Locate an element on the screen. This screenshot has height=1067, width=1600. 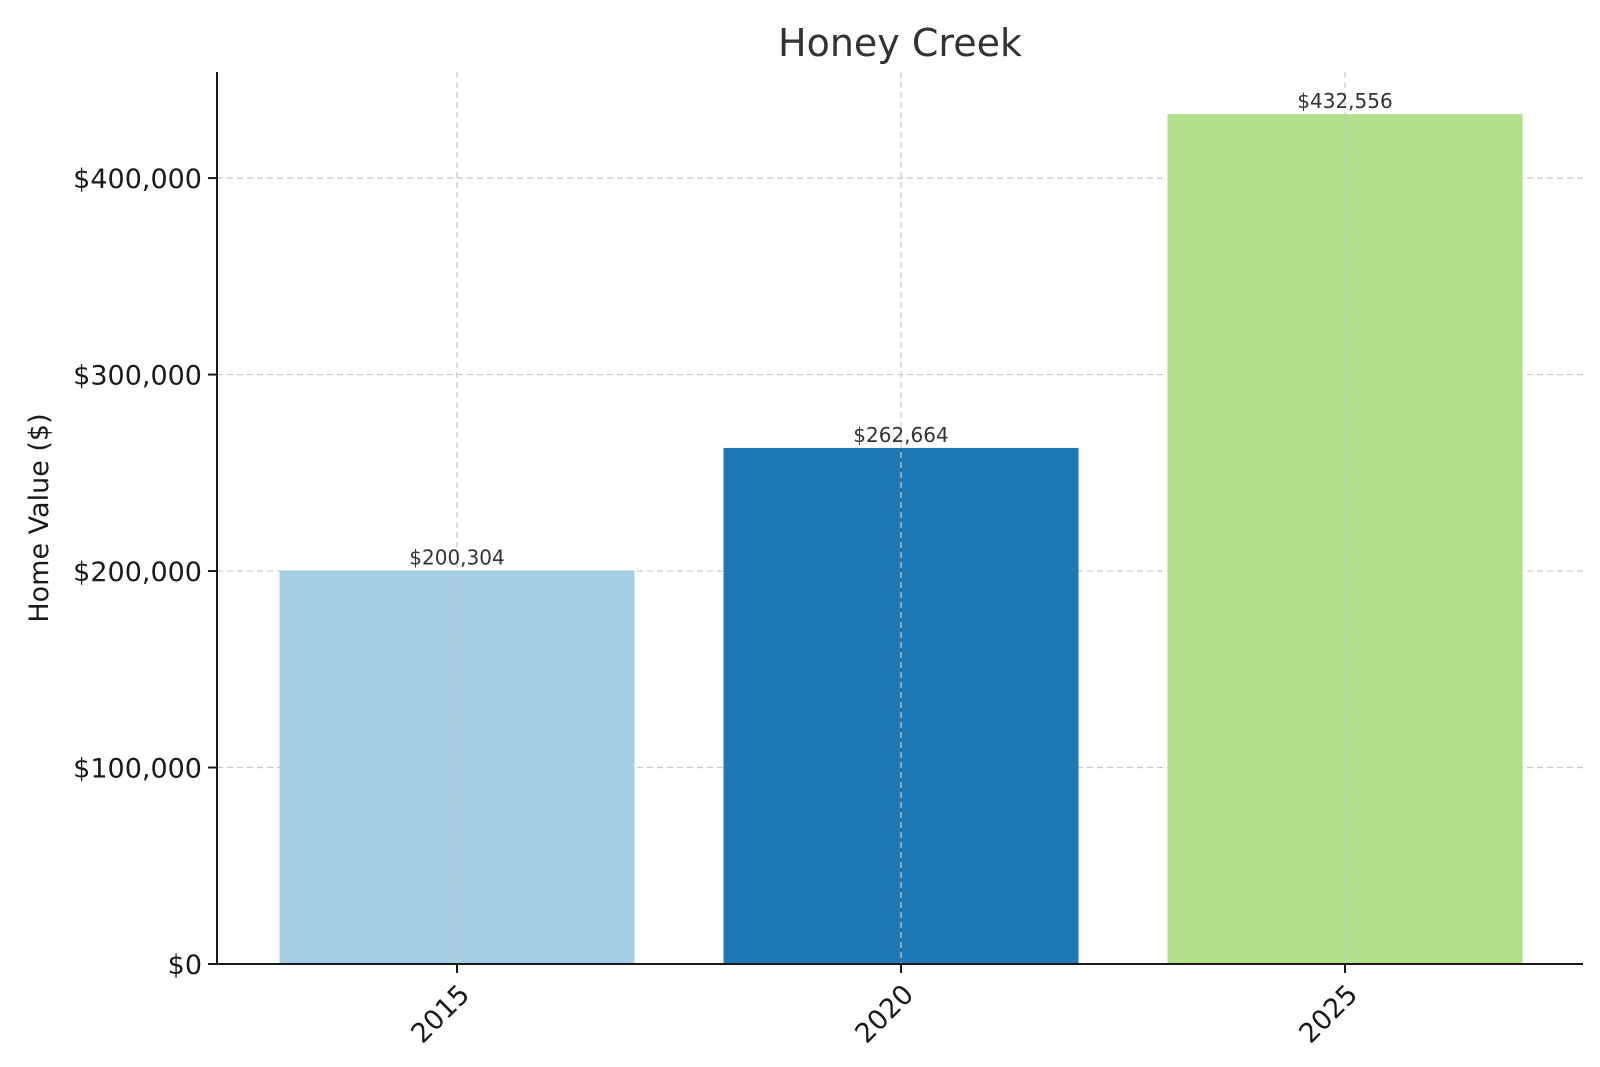
x-tick-label: 2020 is located at coordinates (884, 1014).